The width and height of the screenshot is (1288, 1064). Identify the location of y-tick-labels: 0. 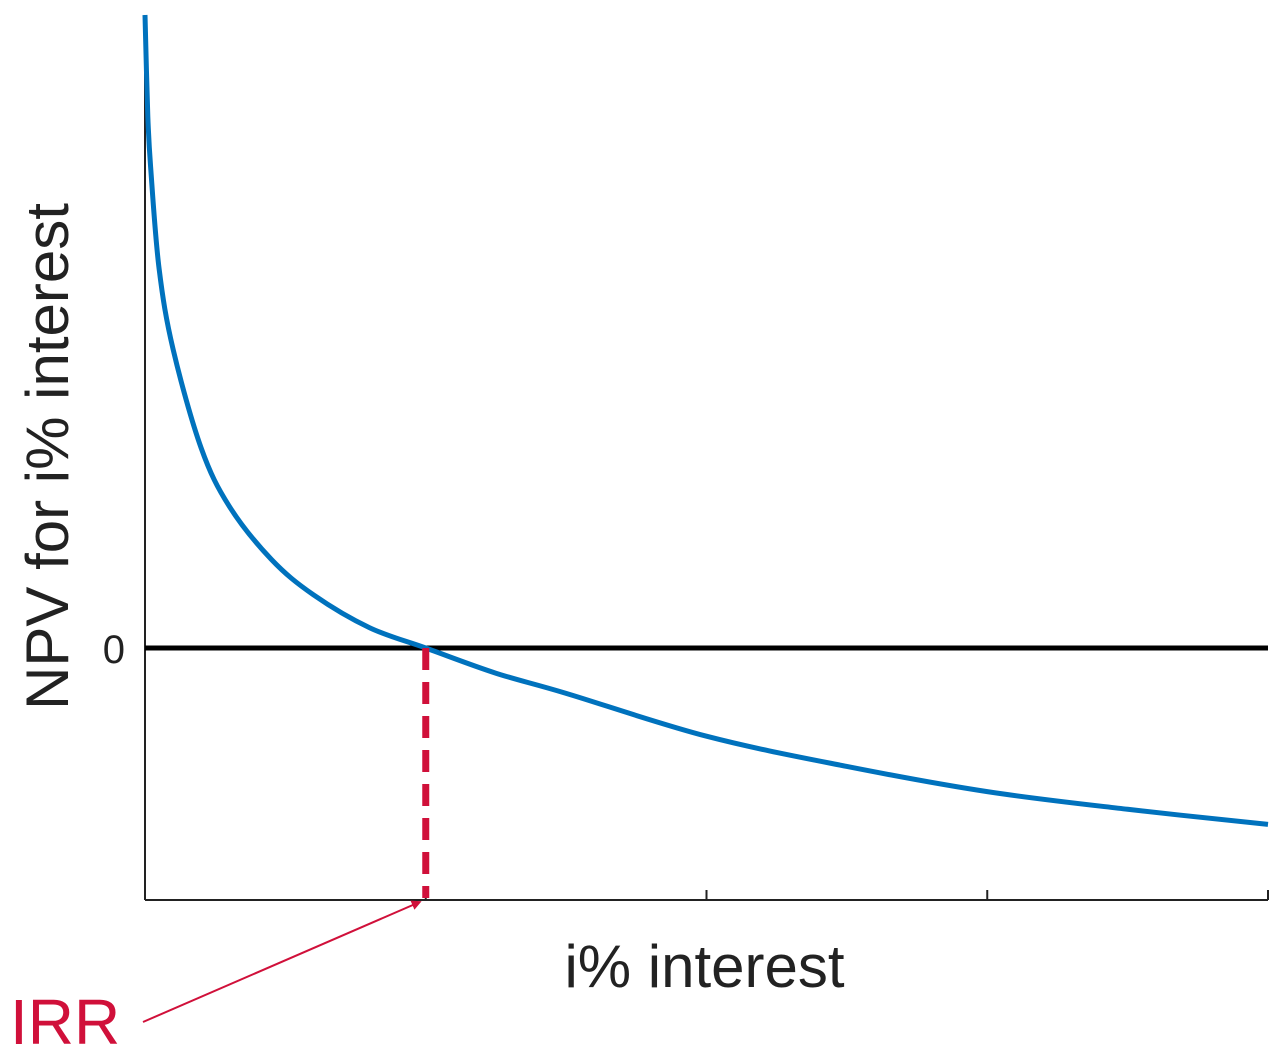
(114, 650).